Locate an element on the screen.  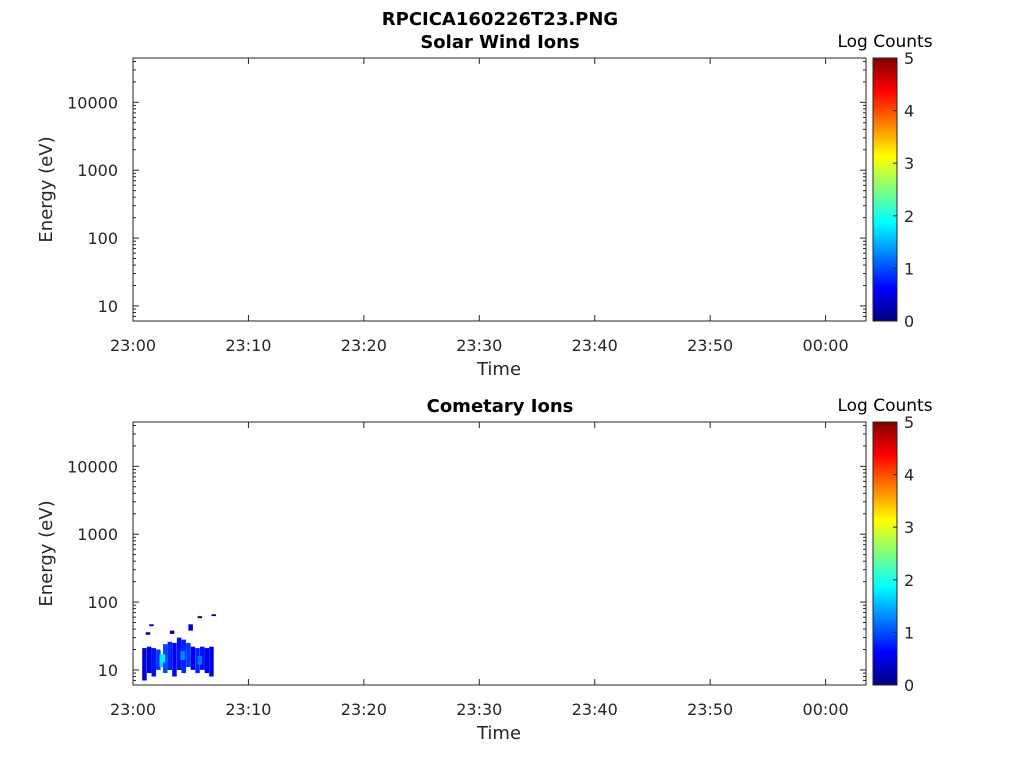
panel-title: Solar Wind Ions is located at coordinates (499, 42).